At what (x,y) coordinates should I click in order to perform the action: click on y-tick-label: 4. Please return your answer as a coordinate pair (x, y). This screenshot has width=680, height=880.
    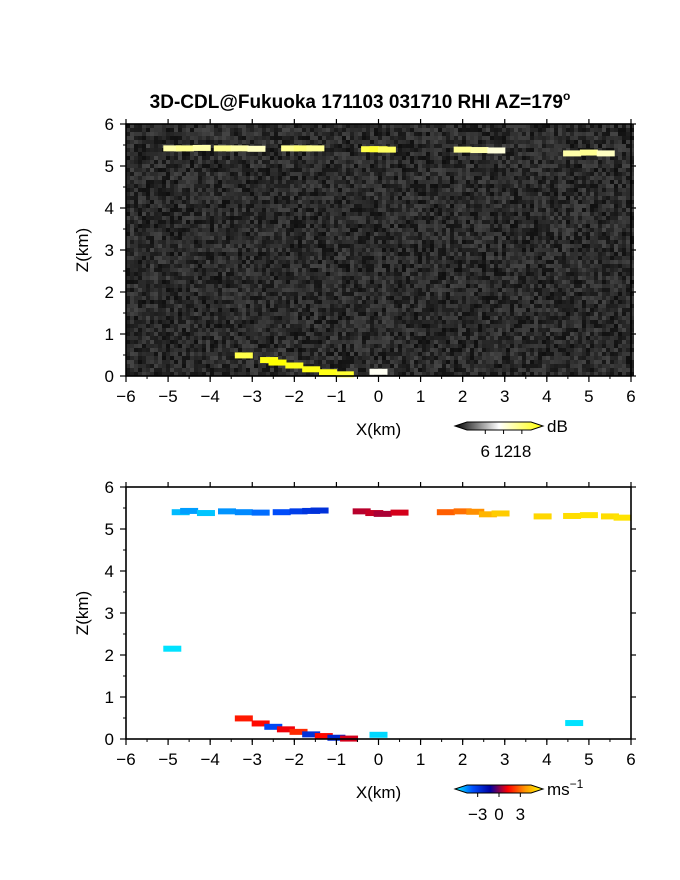
    Looking at the image, I should click on (109, 208).